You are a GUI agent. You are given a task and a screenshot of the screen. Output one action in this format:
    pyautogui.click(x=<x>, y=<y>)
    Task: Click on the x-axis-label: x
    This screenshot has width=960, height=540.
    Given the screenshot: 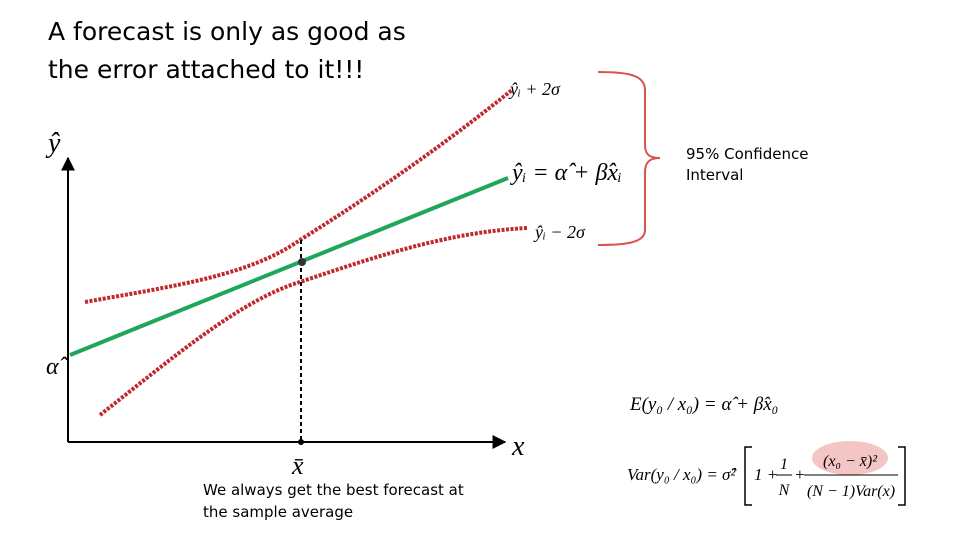 What is the action you would take?
    pyautogui.click(x=518, y=446)
    